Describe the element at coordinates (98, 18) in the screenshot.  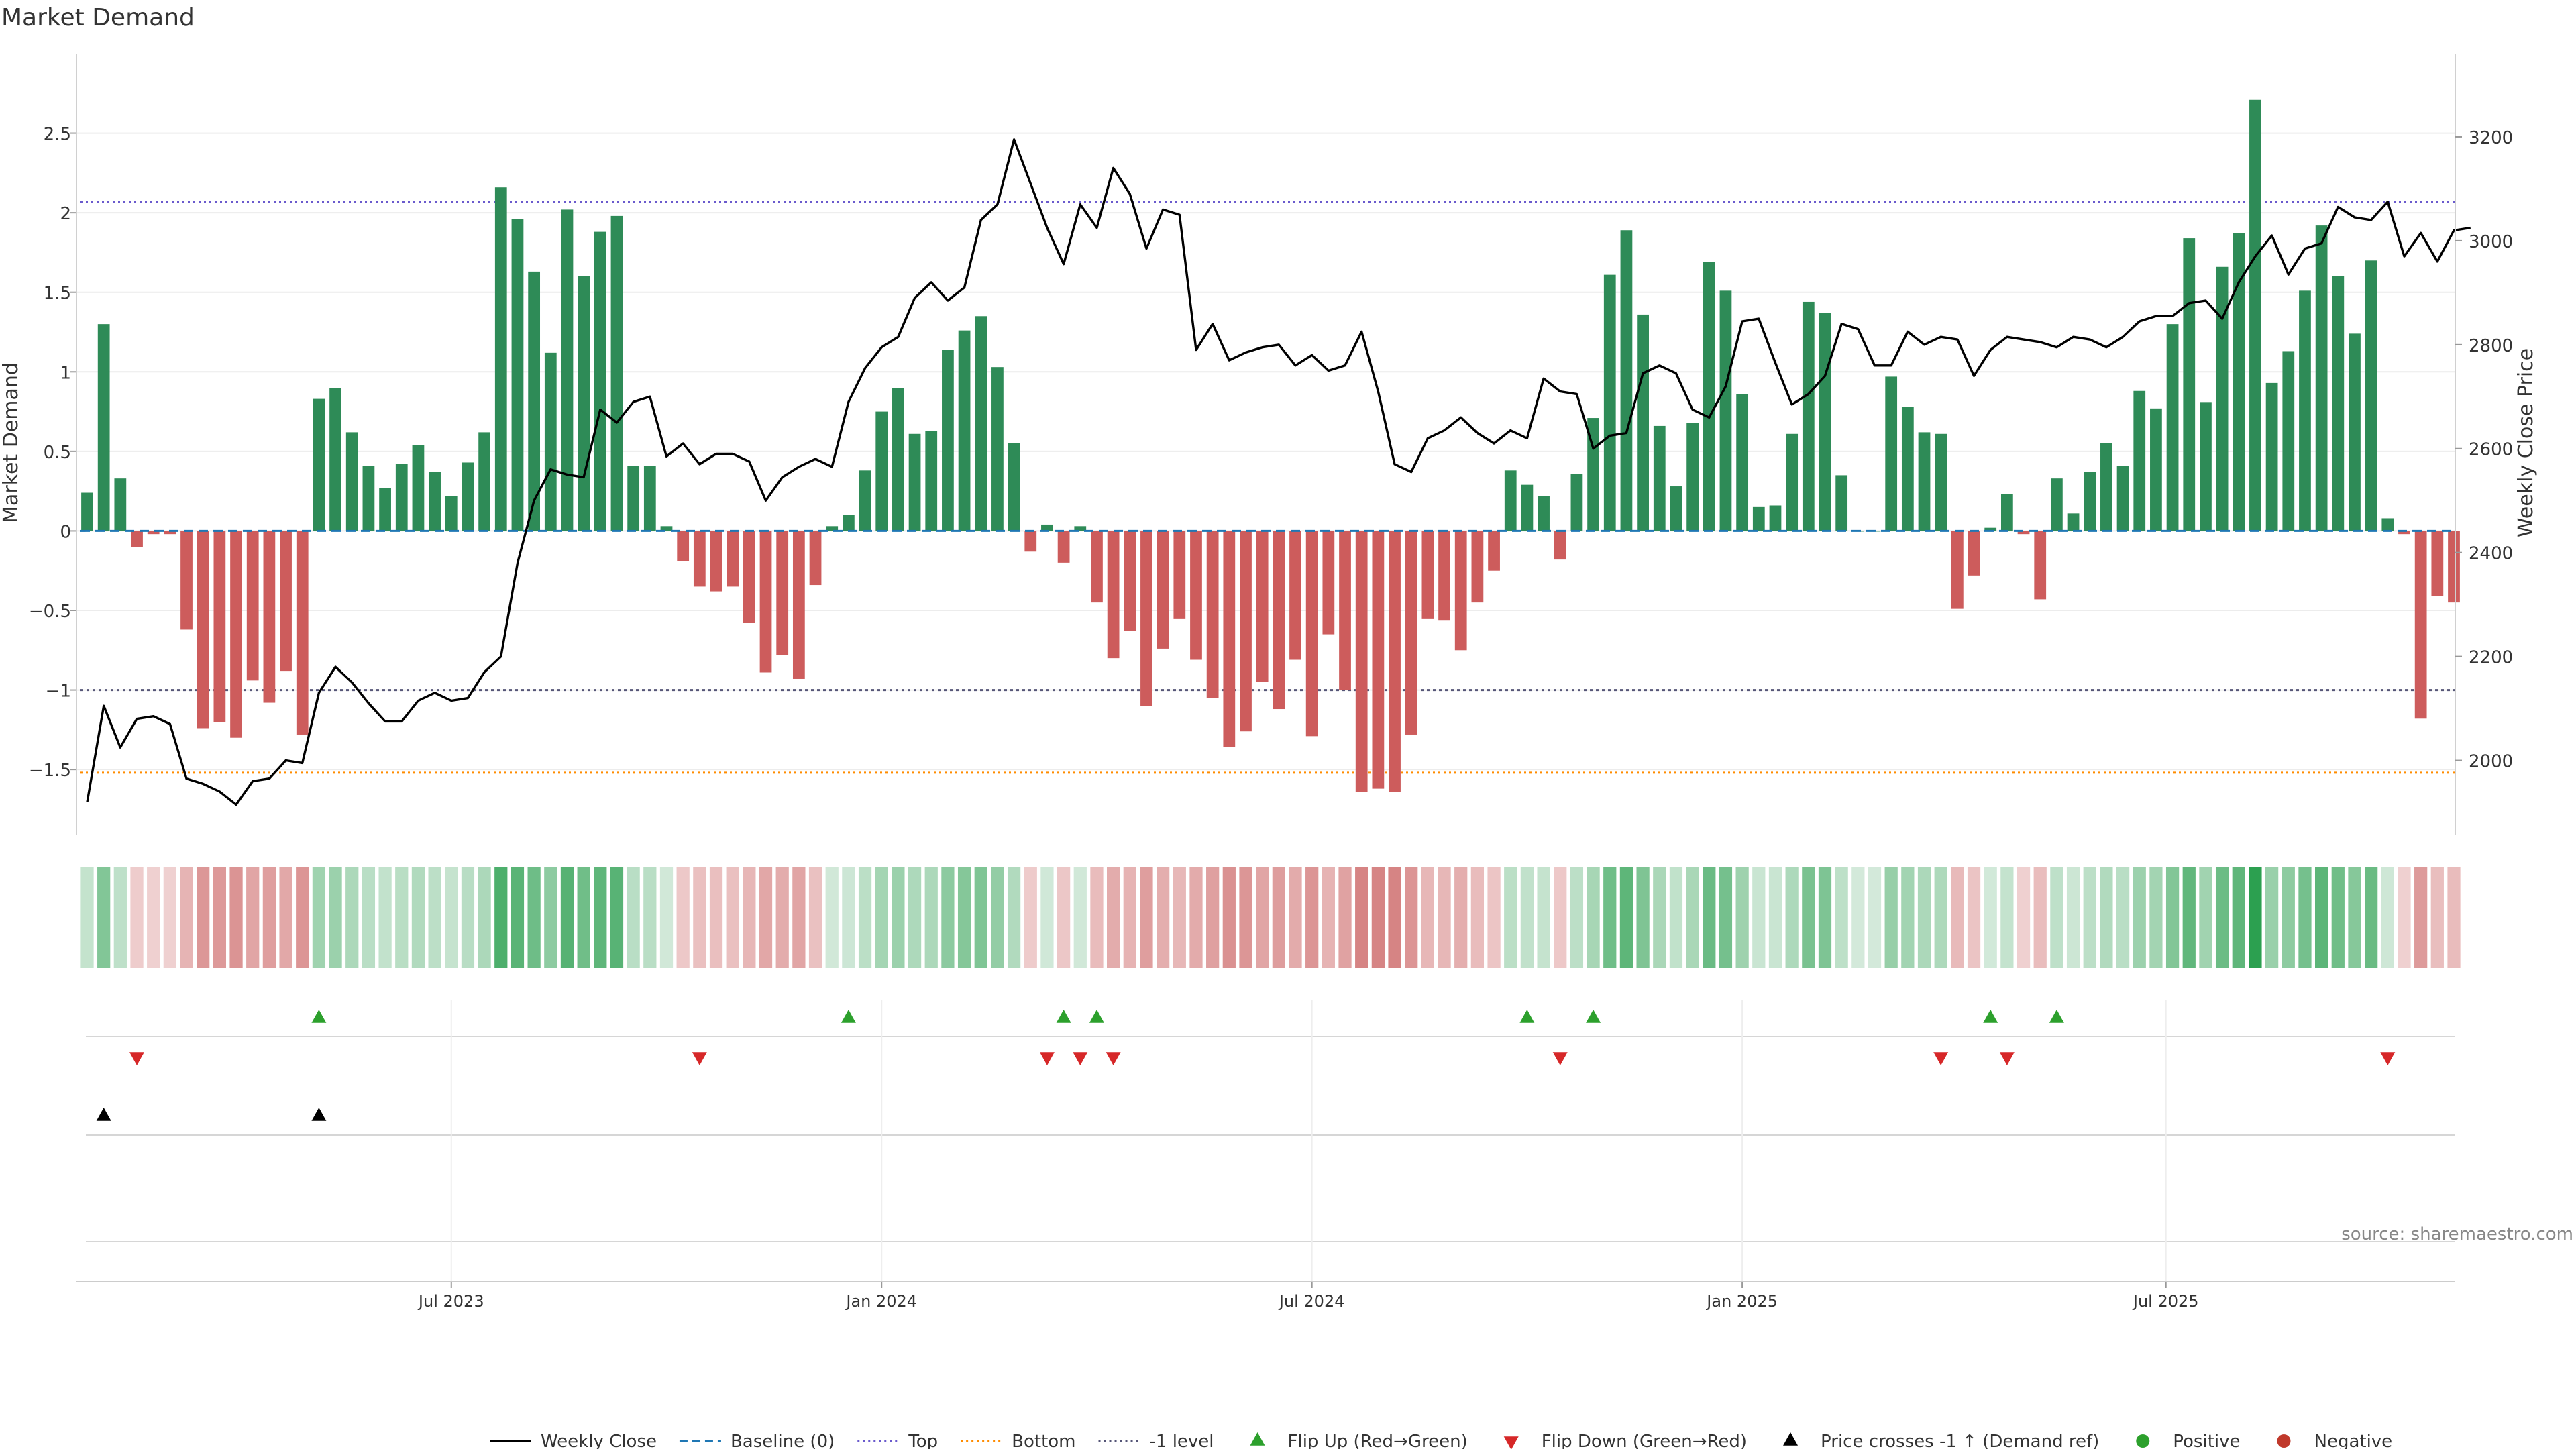
I see `chart-title: Market Demand` at that location.